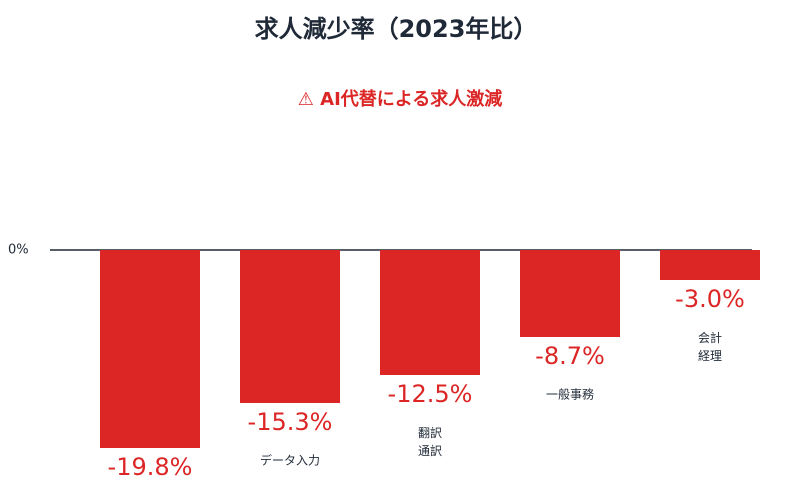 The height and width of the screenshot is (500, 800). What do you see at coordinates (430, 441) in the screenshot?
I see `x-tick-label: 翻訳通訳` at bounding box center [430, 441].